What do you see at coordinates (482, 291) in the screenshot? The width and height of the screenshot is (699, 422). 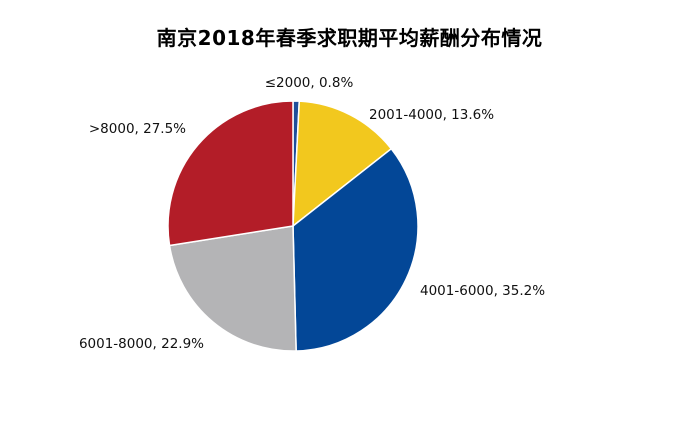 I see `slice-data-label: 4001-6000, 35.2%` at bounding box center [482, 291].